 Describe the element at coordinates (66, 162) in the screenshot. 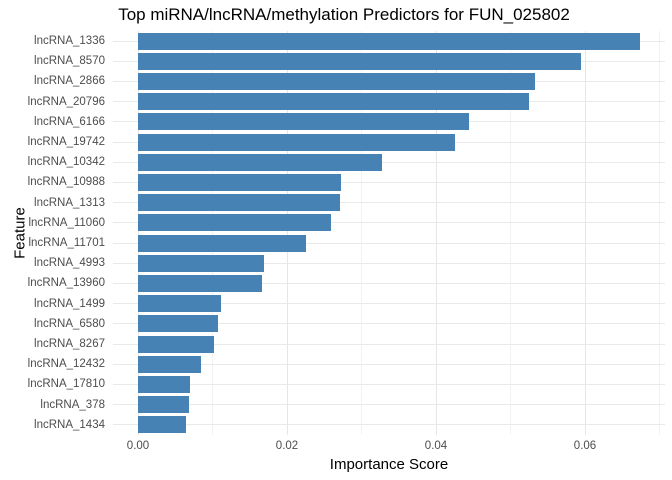

I see `y-tick-label: lncRNA_10342` at that location.